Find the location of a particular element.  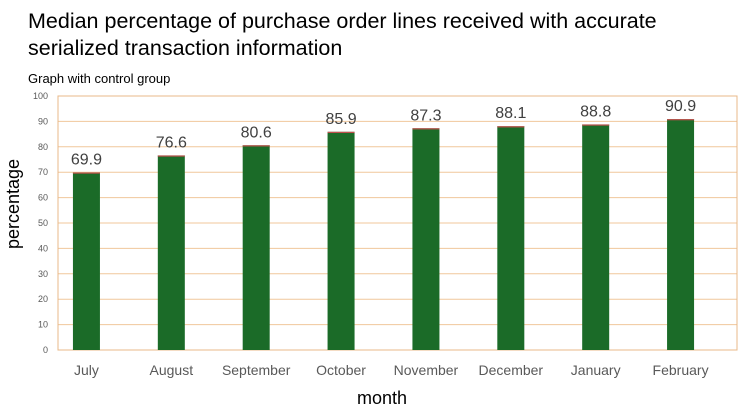

x-tick-label: January is located at coordinates (596, 370).